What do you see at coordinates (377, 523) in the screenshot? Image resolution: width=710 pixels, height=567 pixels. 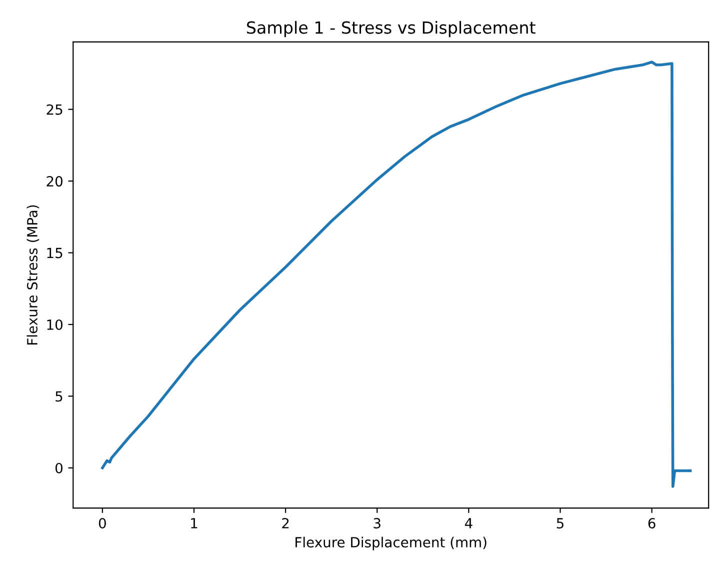 I see `x-tick-label: 3` at bounding box center [377, 523].